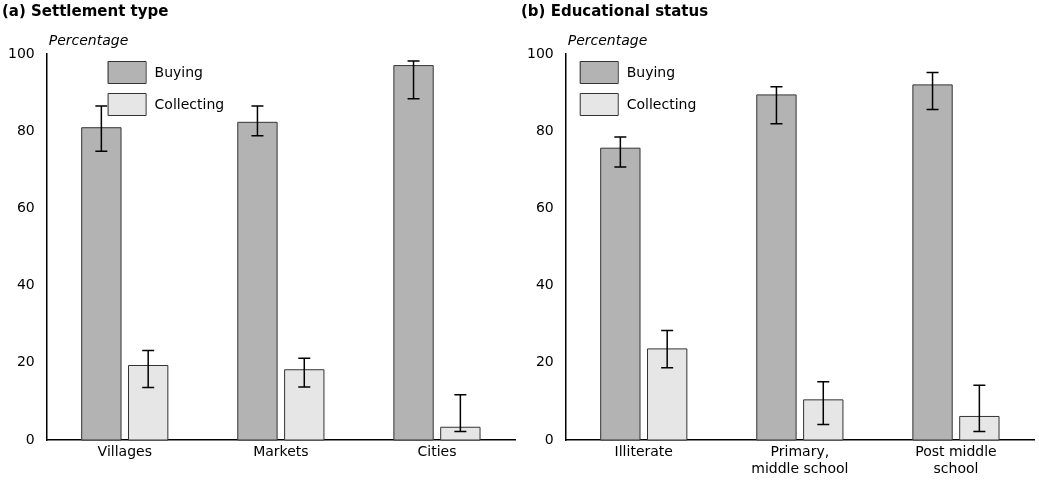  I want to click on x-tick-label: Markets, so click(281, 451).